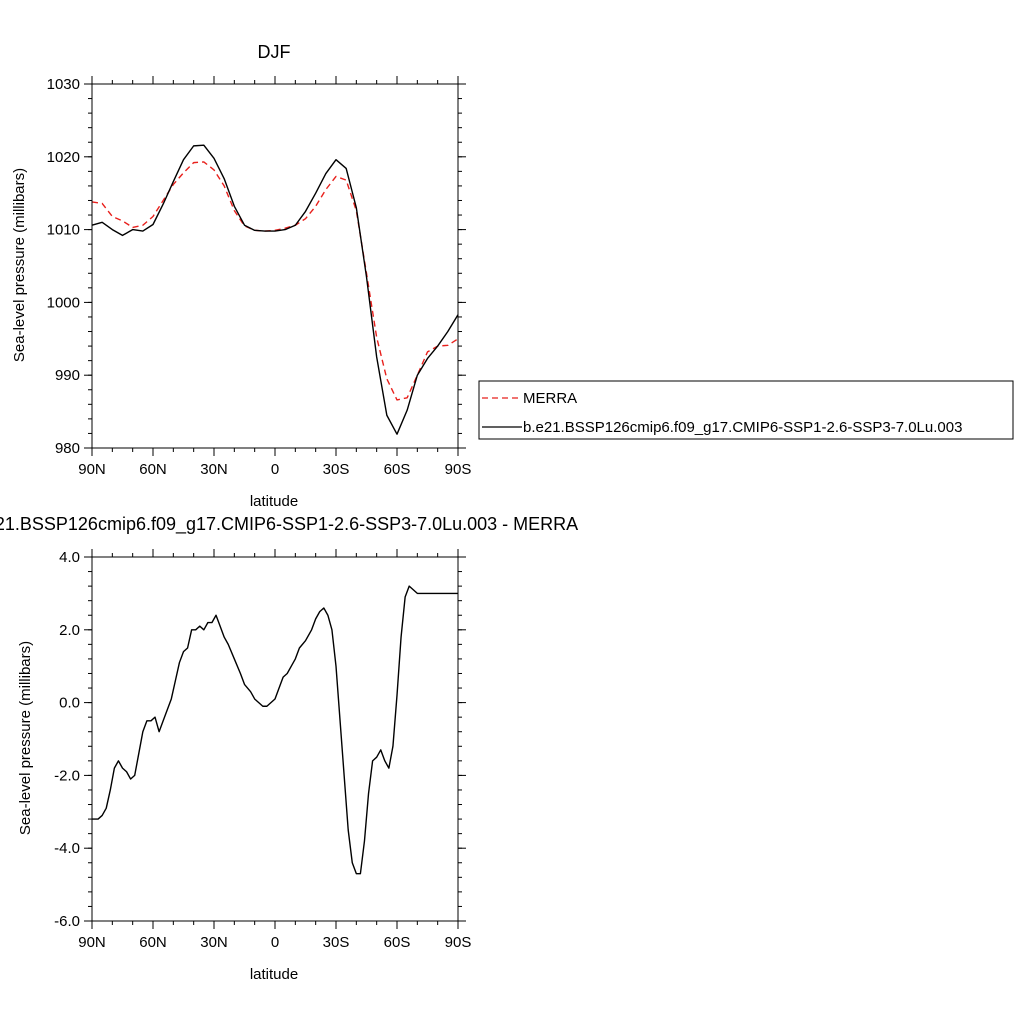 The width and height of the screenshot is (1024, 1024). What do you see at coordinates (25, 738) in the screenshot?
I see `bottom-panel-ylabel: Sea-level pressure (millibars)` at bounding box center [25, 738].